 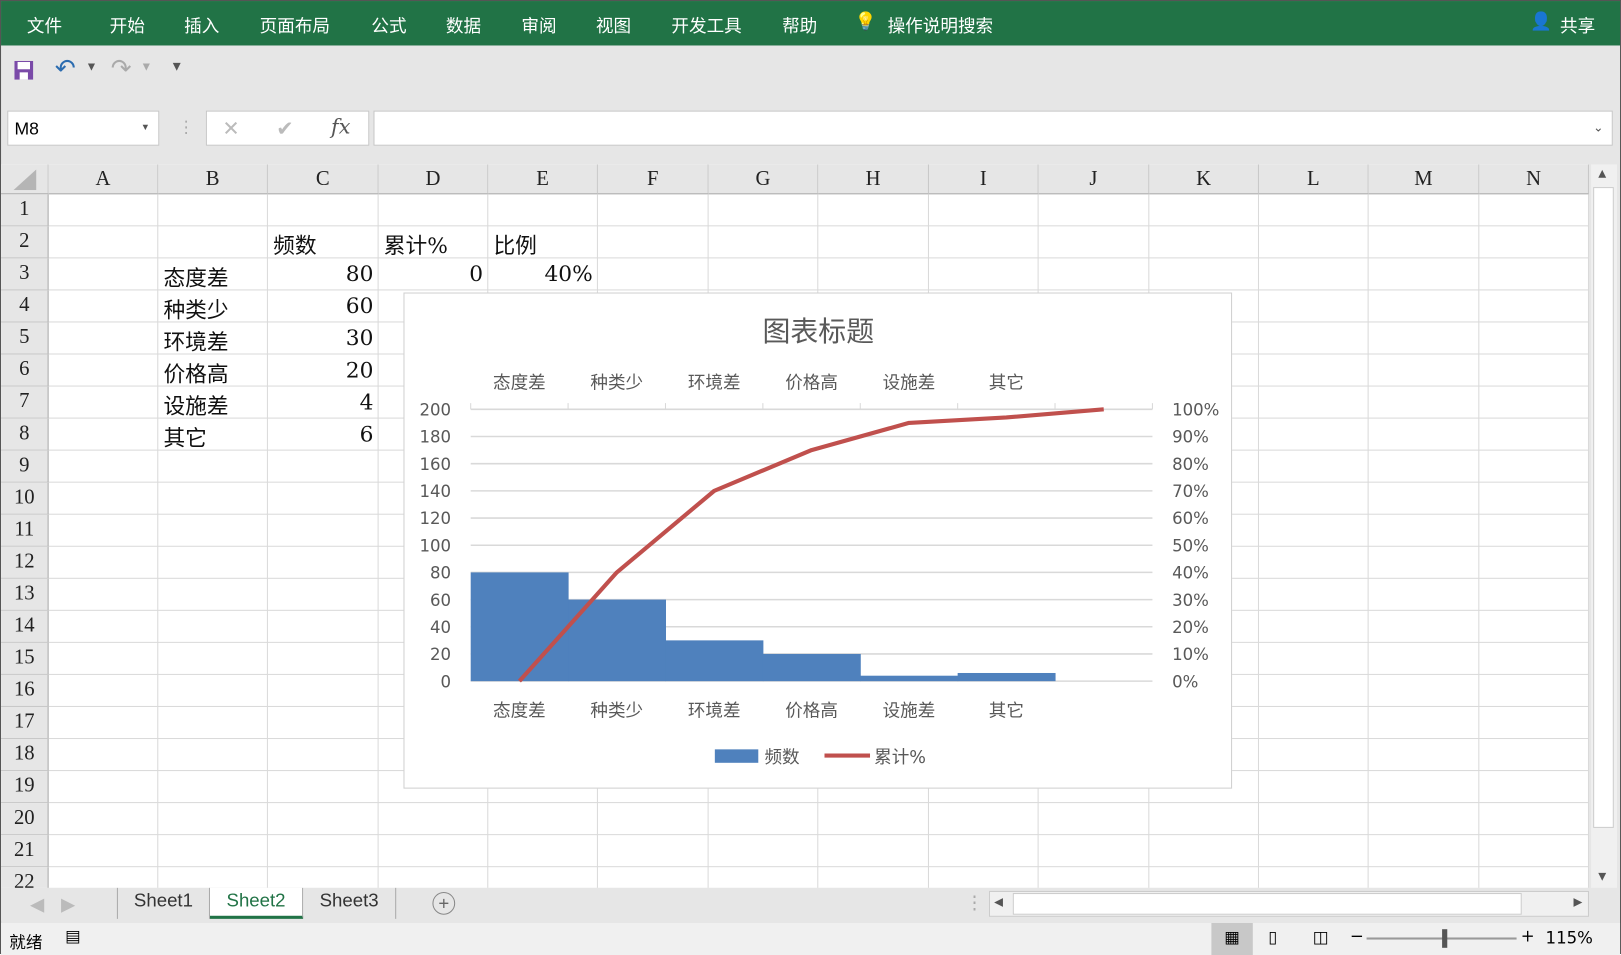 I want to click on row-header-11: 11, so click(x=25, y=531).